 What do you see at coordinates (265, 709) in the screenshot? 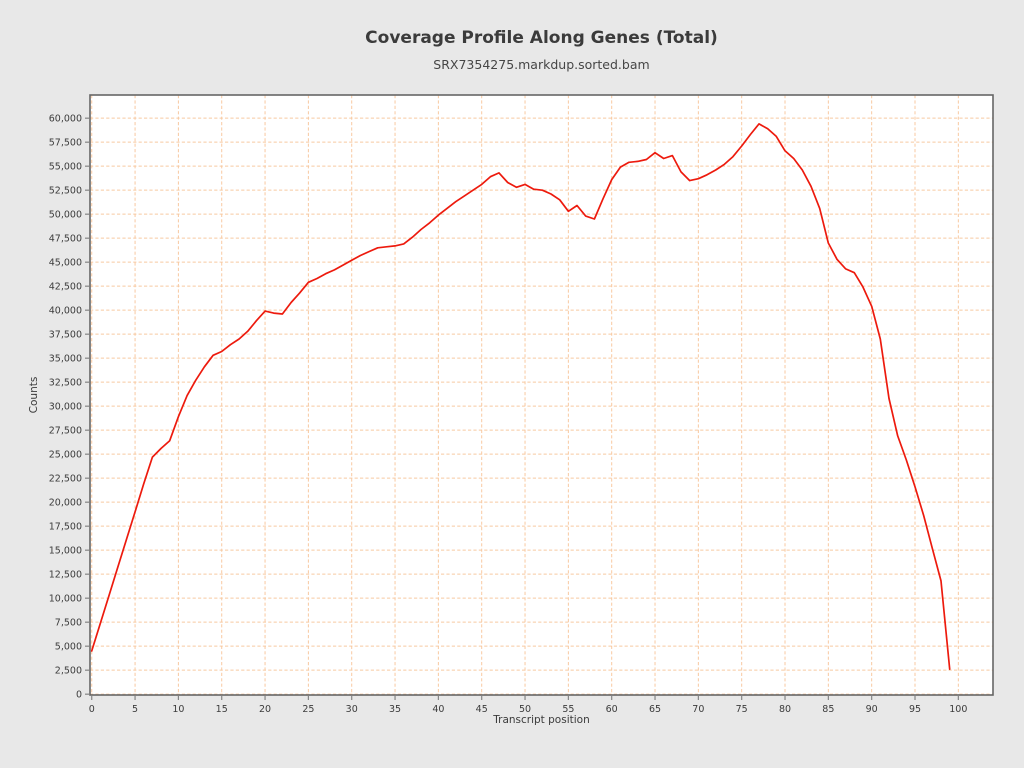
I see `x-tick-label: 20` at bounding box center [265, 709].